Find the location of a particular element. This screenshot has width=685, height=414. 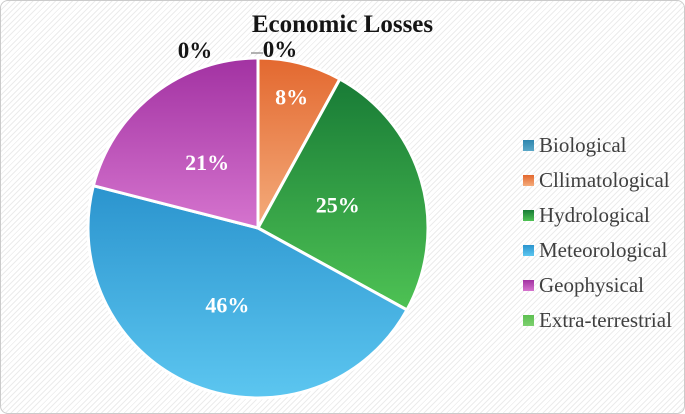

legend-item-cllimatological: Cllimatological is located at coordinates (597, 180).